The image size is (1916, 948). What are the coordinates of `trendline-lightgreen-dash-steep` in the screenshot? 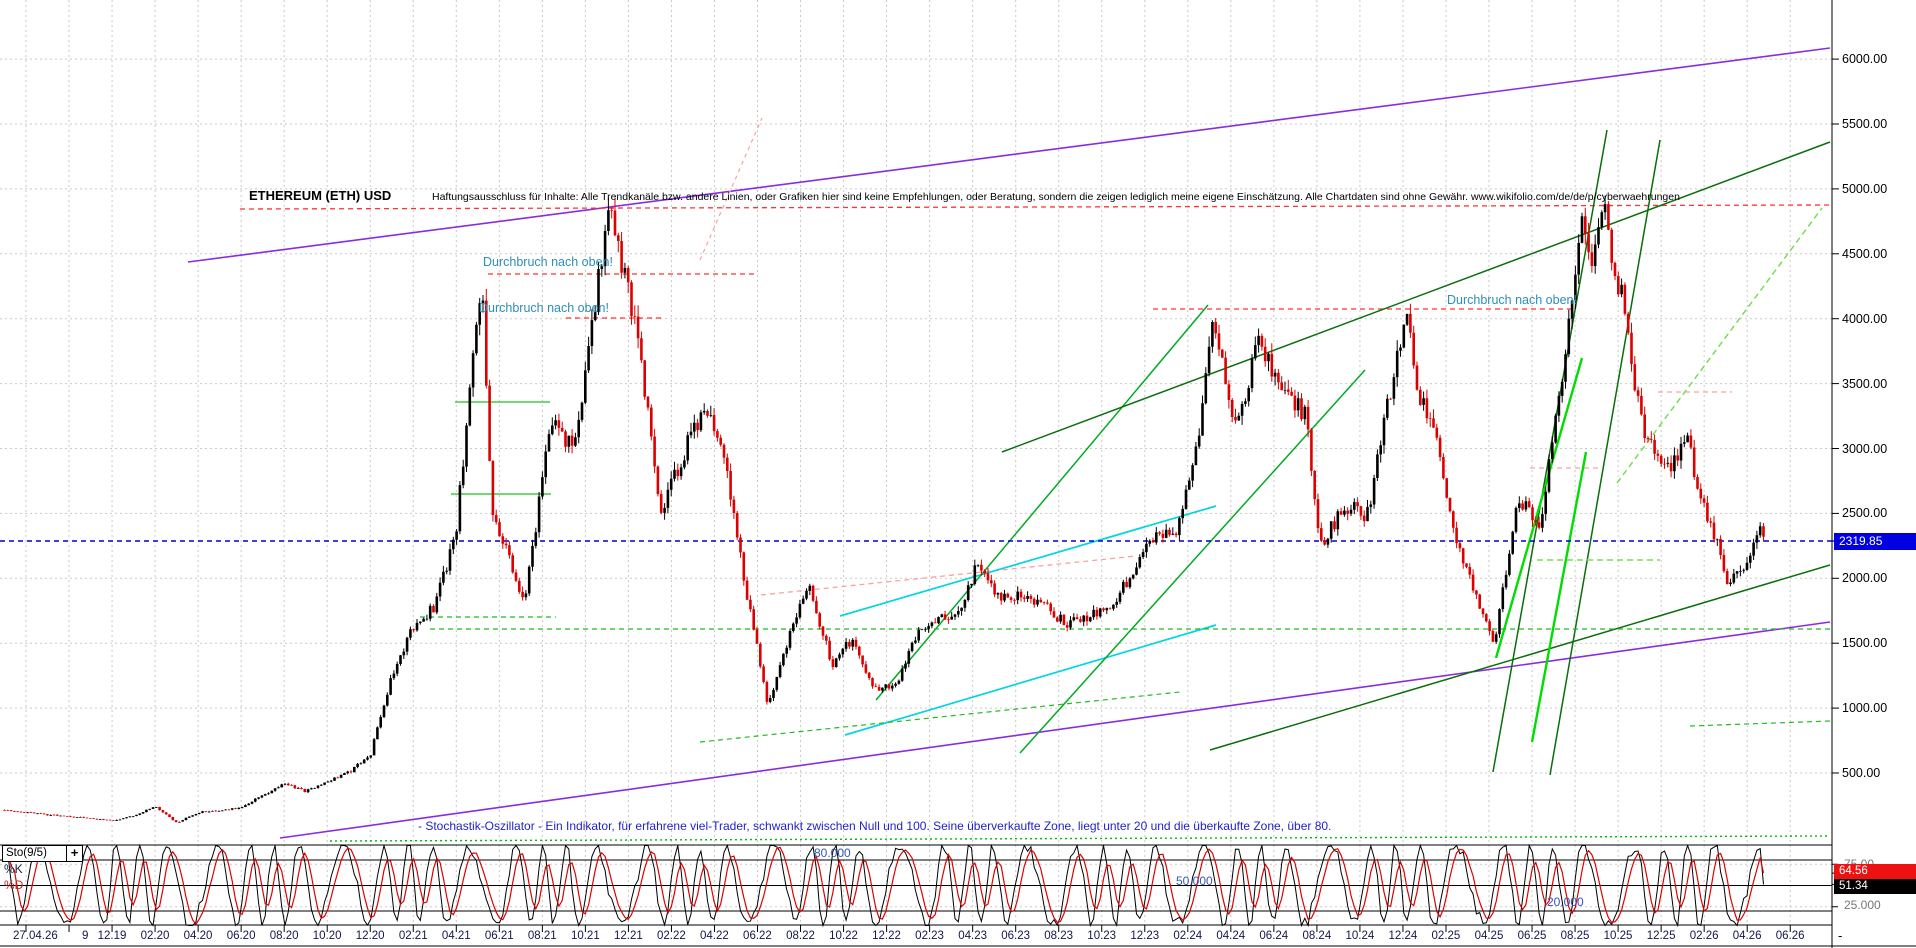 It's located at (1719, 345).